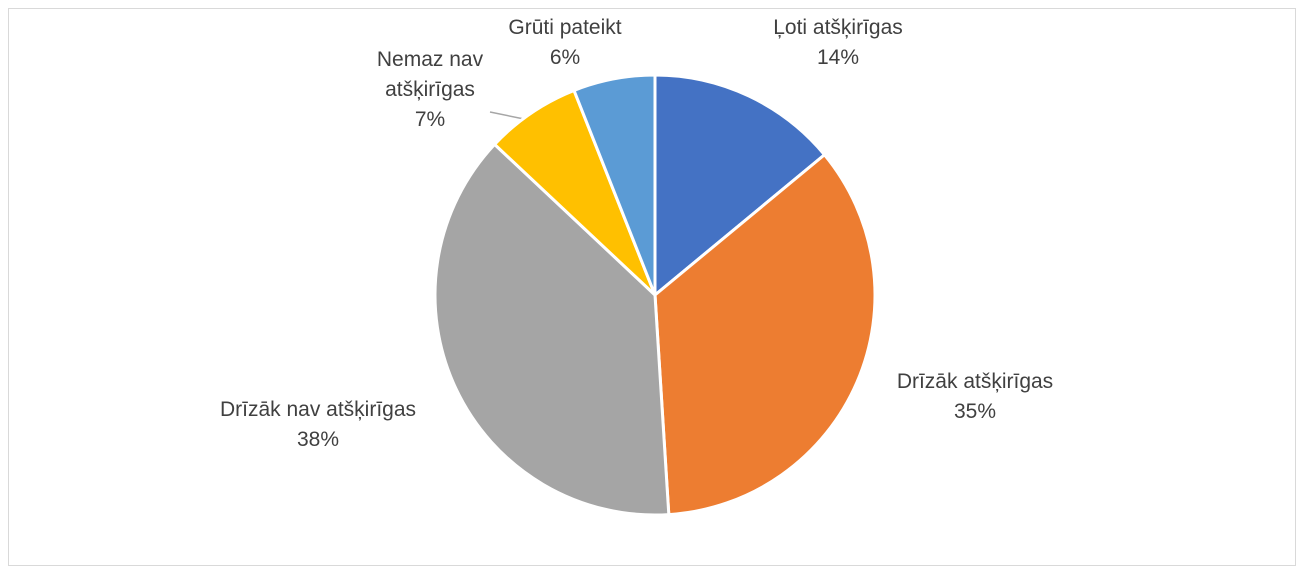  I want to click on category-label: Drīzāk nav atšķirīgas, so click(318, 409).